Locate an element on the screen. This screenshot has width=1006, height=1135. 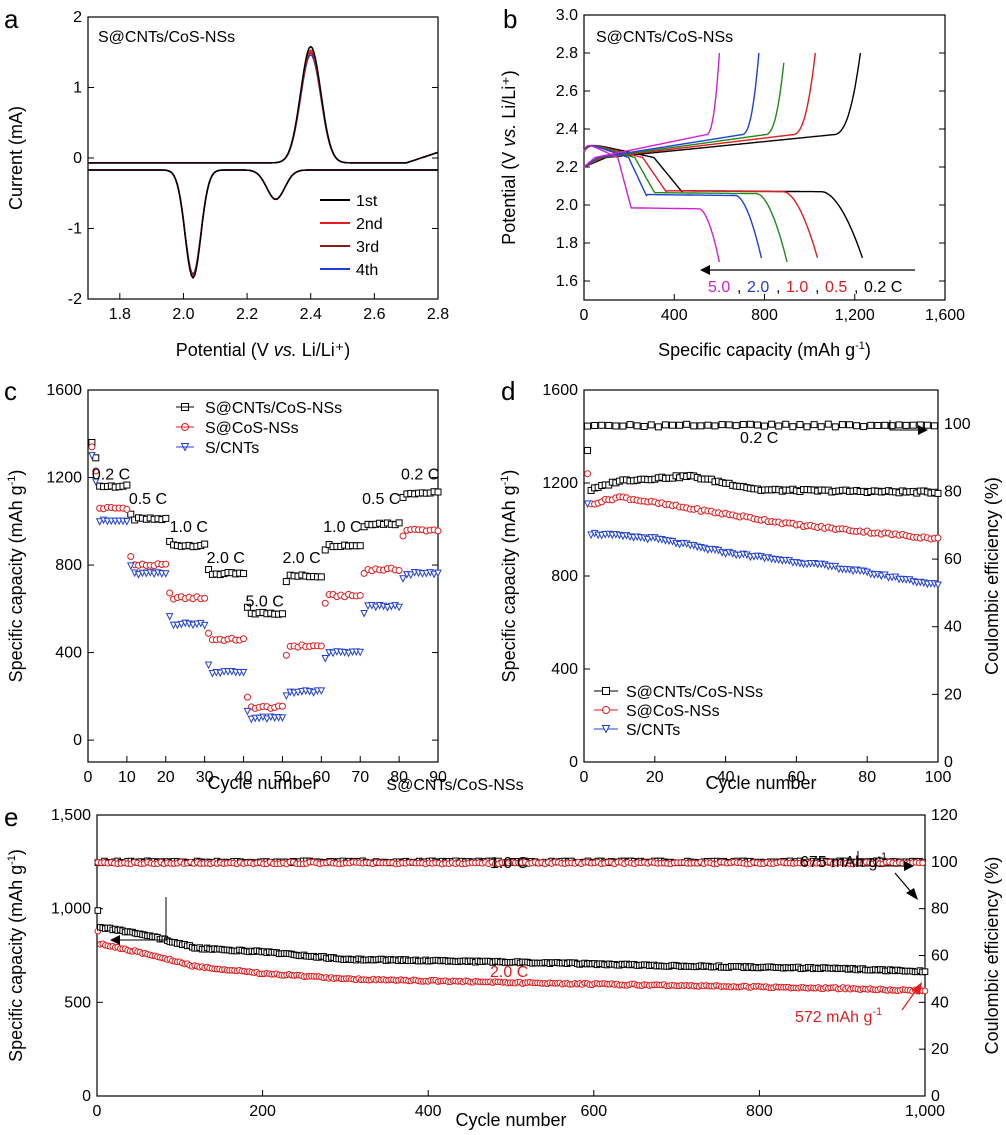
x-tick-label: 30 is located at coordinates (205, 777).